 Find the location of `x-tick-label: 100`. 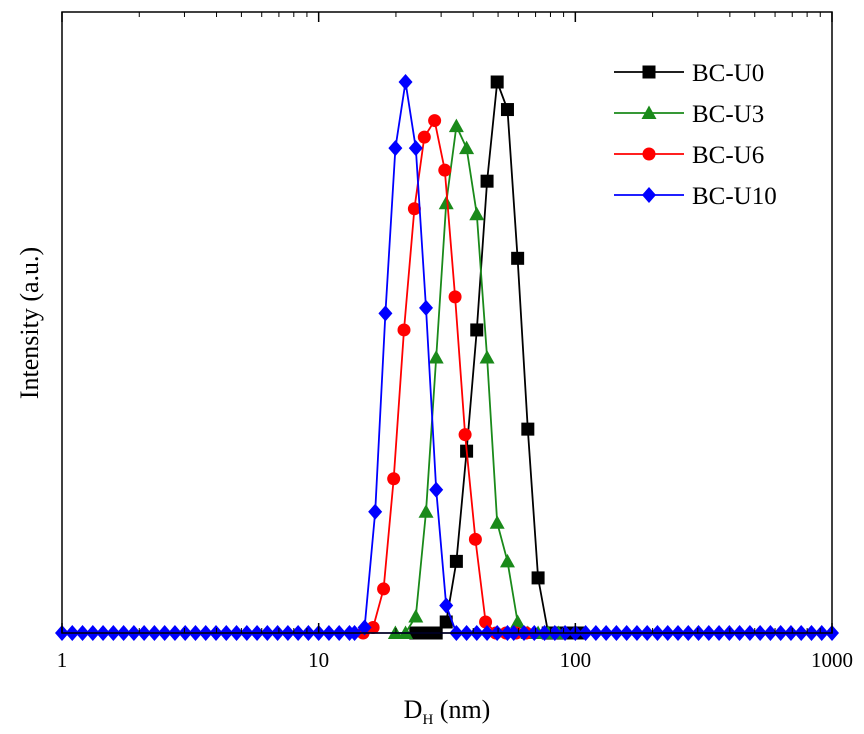

x-tick-label: 100 is located at coordinates (576, 660).